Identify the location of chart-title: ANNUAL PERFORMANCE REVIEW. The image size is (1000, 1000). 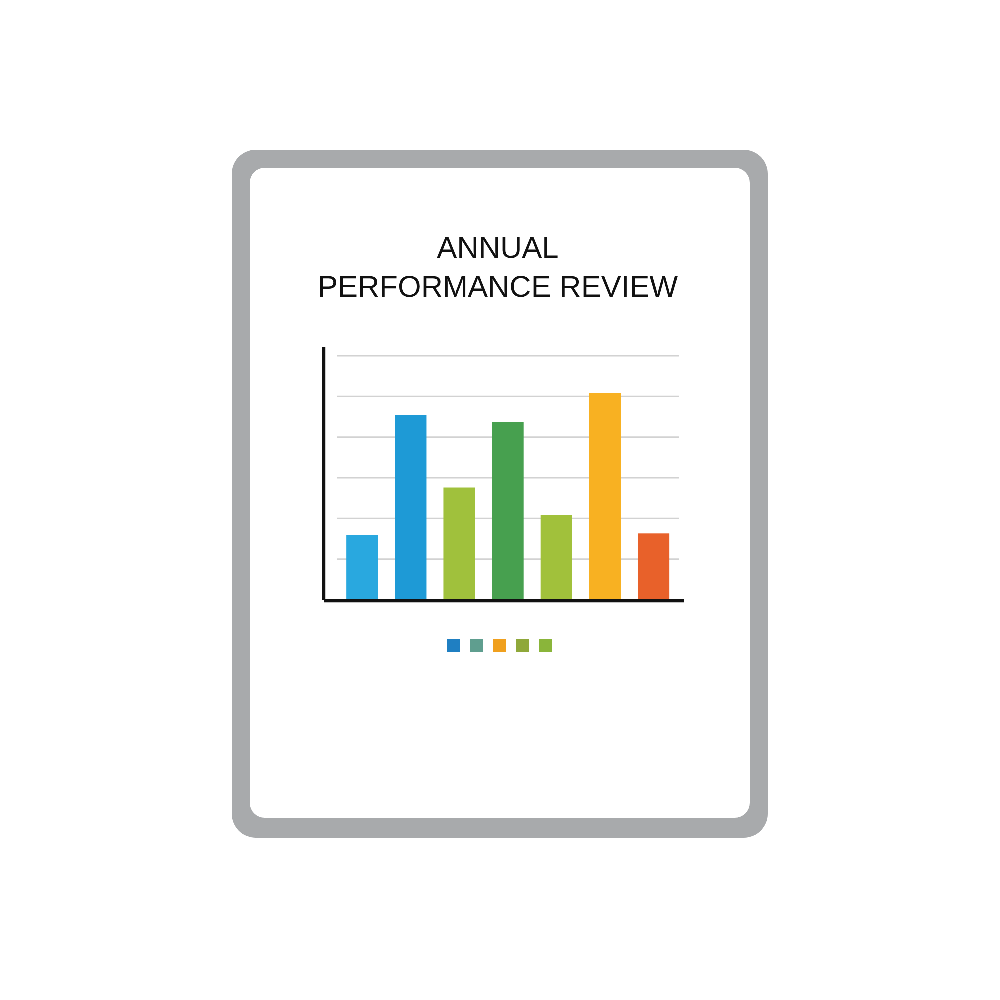
(498, 268).